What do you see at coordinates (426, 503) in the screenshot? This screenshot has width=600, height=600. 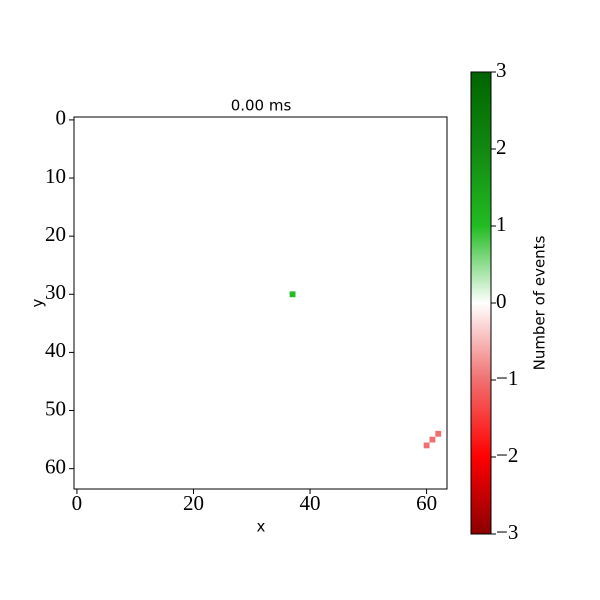 I see `x-tick-label: 60` at bounding box center [426, 503].